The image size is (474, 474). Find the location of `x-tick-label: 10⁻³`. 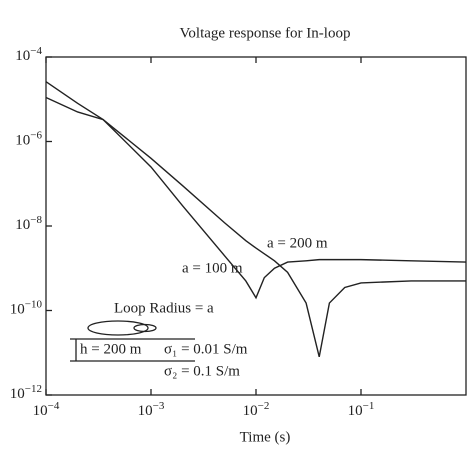

x-tick-label: 10⁻³ is located at coordinates (151, 410).